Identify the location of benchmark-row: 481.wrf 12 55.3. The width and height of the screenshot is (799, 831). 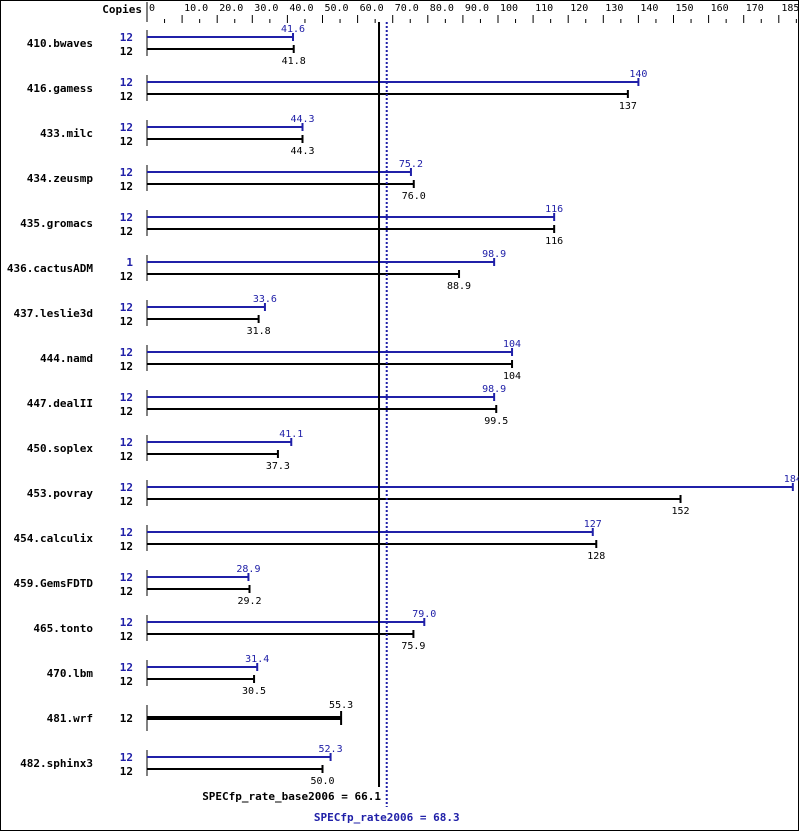
(200, 715).